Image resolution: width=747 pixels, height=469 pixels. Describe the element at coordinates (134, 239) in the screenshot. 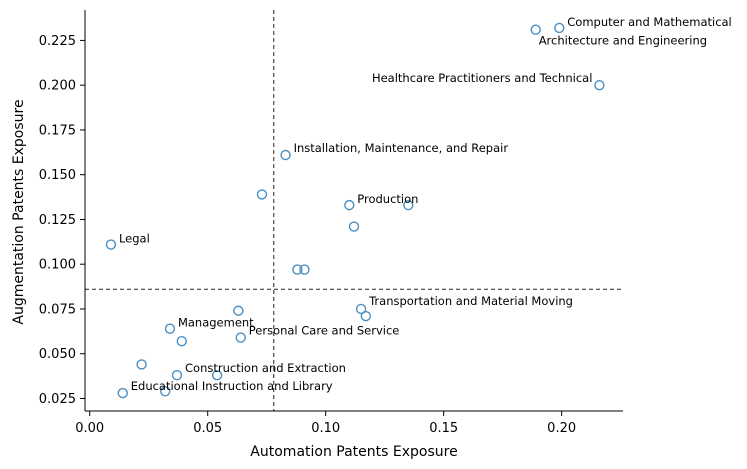

I see `point-label: Legal` at that location.